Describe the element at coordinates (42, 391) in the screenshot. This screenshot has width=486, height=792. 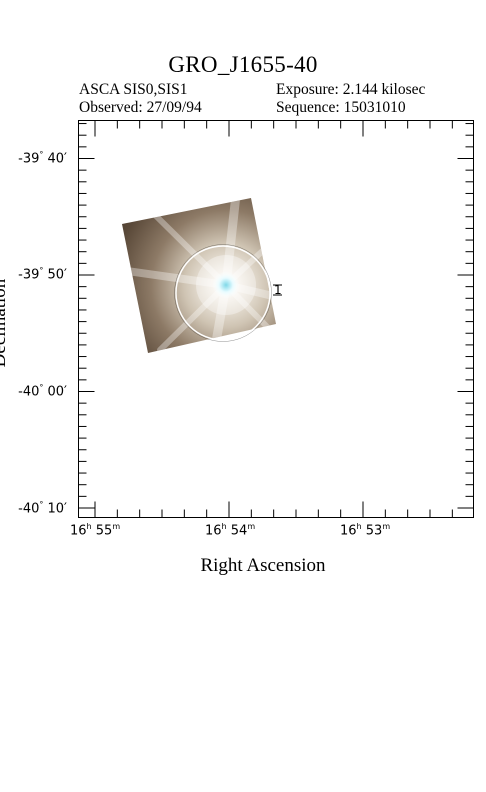
I see `dec-tick-label: -40° 00′` at that location.